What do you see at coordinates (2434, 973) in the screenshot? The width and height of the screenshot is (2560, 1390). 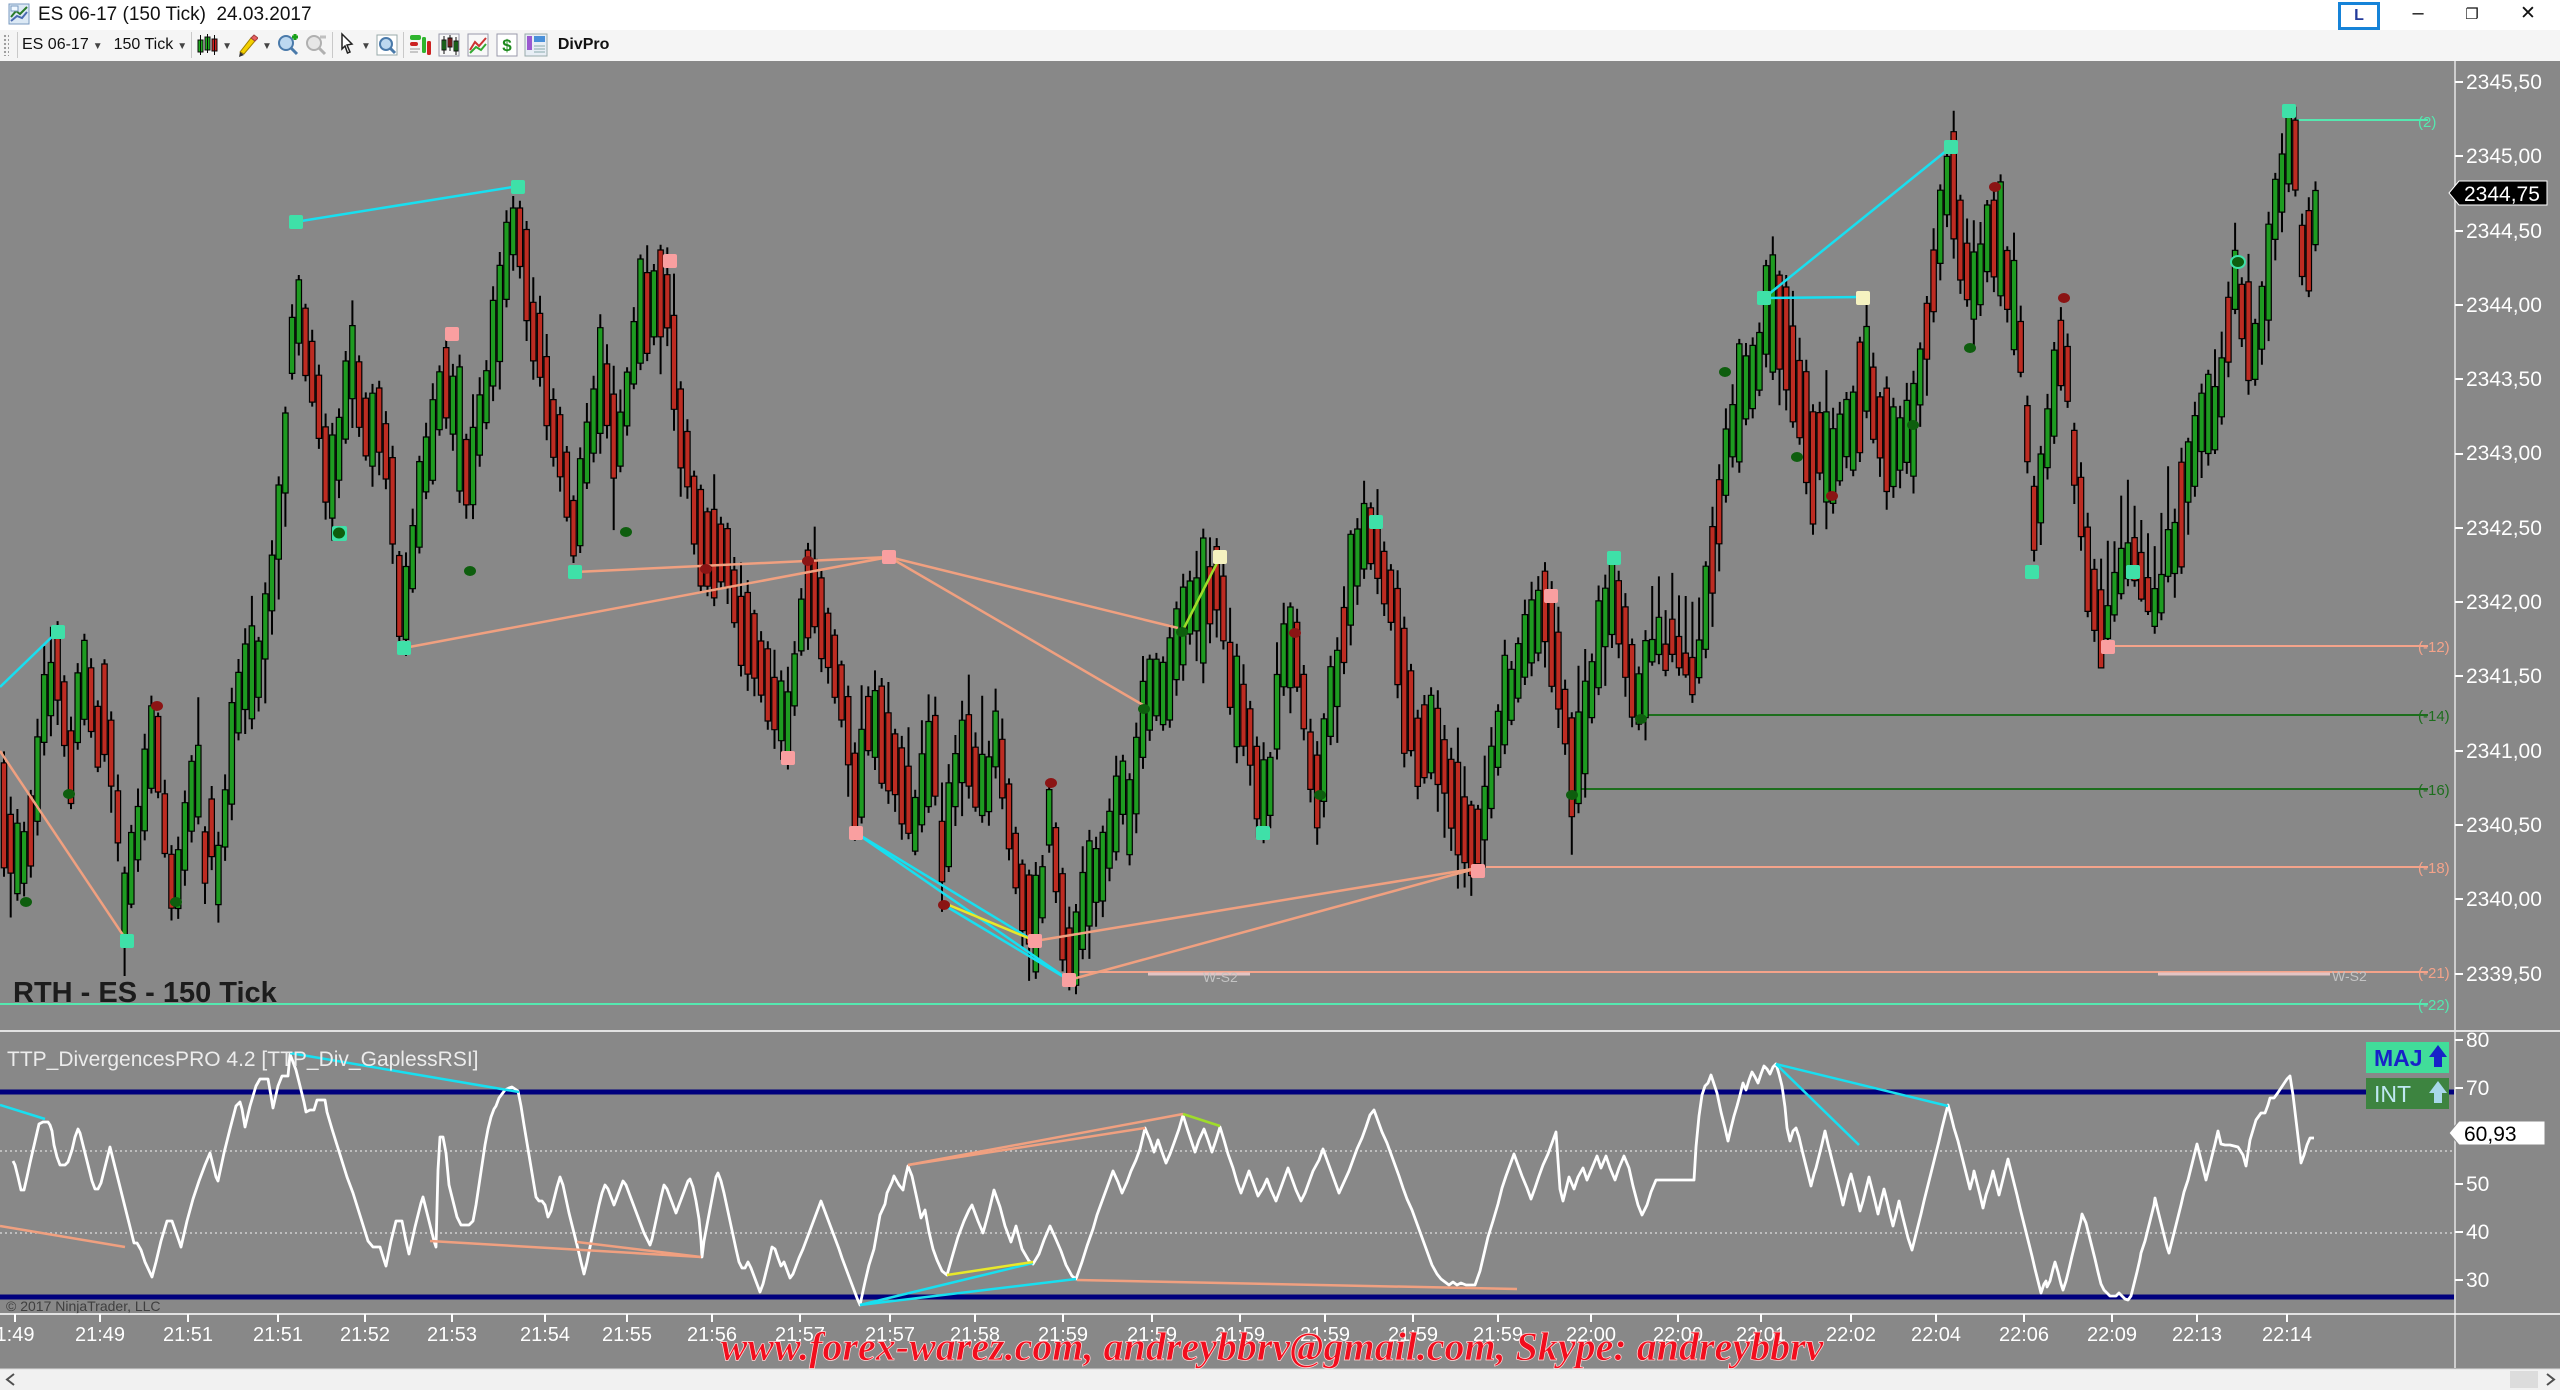 I see `svg-text: (-21)` at bounding box center [2434, 973].